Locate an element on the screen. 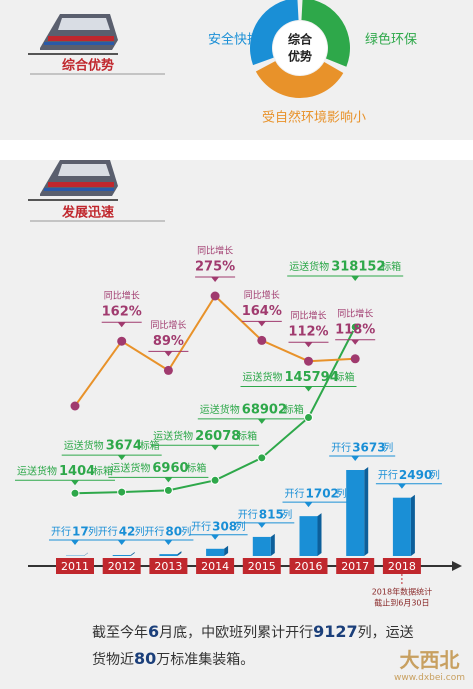  footer-number: 9127 is located at coordinates (335, 631).